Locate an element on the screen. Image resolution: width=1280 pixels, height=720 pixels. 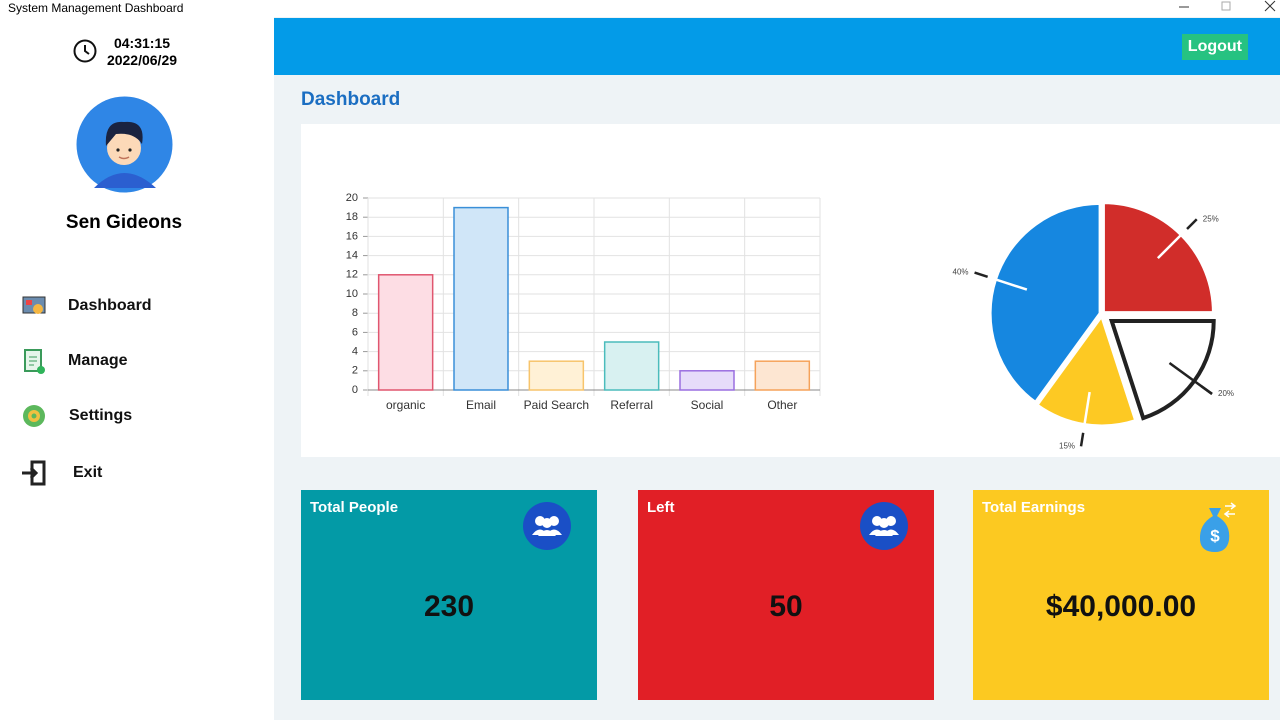
nav-label: Manage is located at coordinates (98, 360).